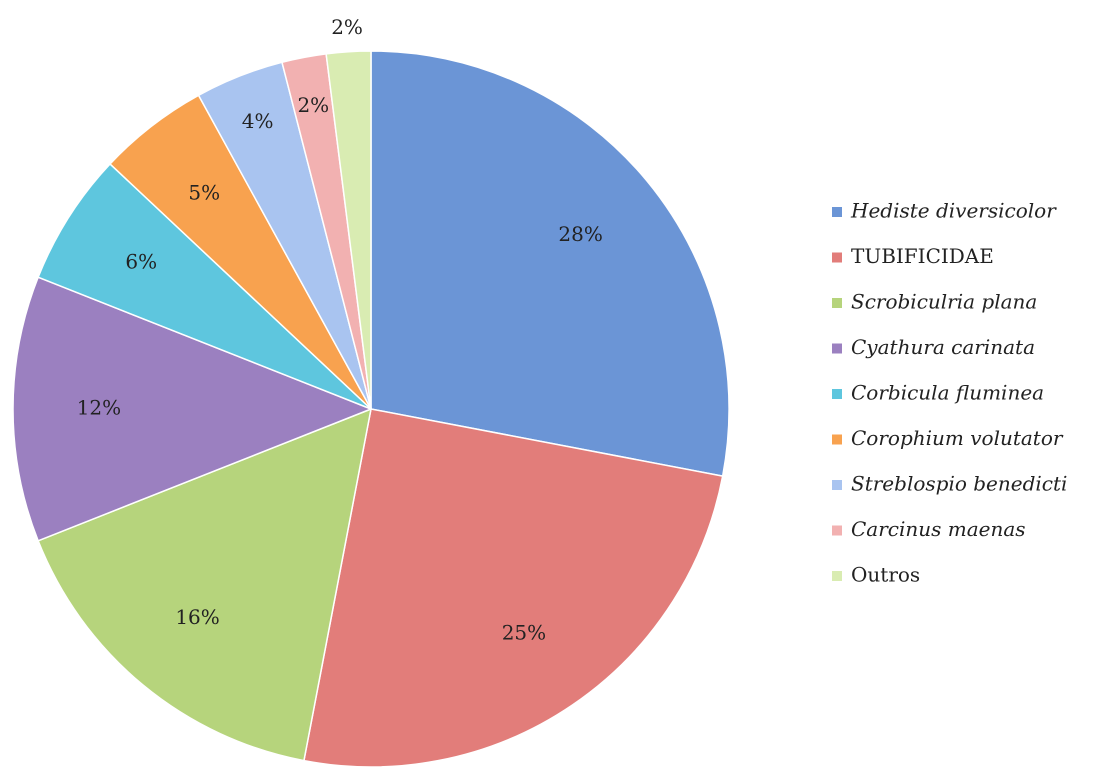 This screenshot has width=1101, height=780. I want to click on data-label: 16%, so click(197, 617).